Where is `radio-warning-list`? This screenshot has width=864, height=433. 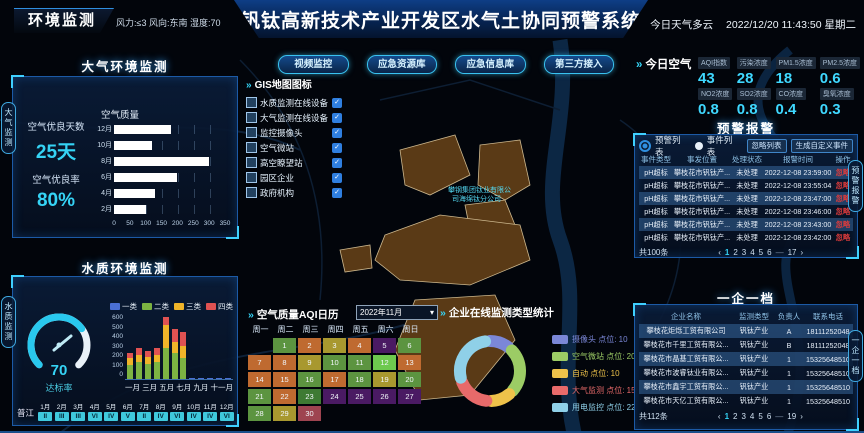 radio-warning-list is located at coordinates (645, 145).